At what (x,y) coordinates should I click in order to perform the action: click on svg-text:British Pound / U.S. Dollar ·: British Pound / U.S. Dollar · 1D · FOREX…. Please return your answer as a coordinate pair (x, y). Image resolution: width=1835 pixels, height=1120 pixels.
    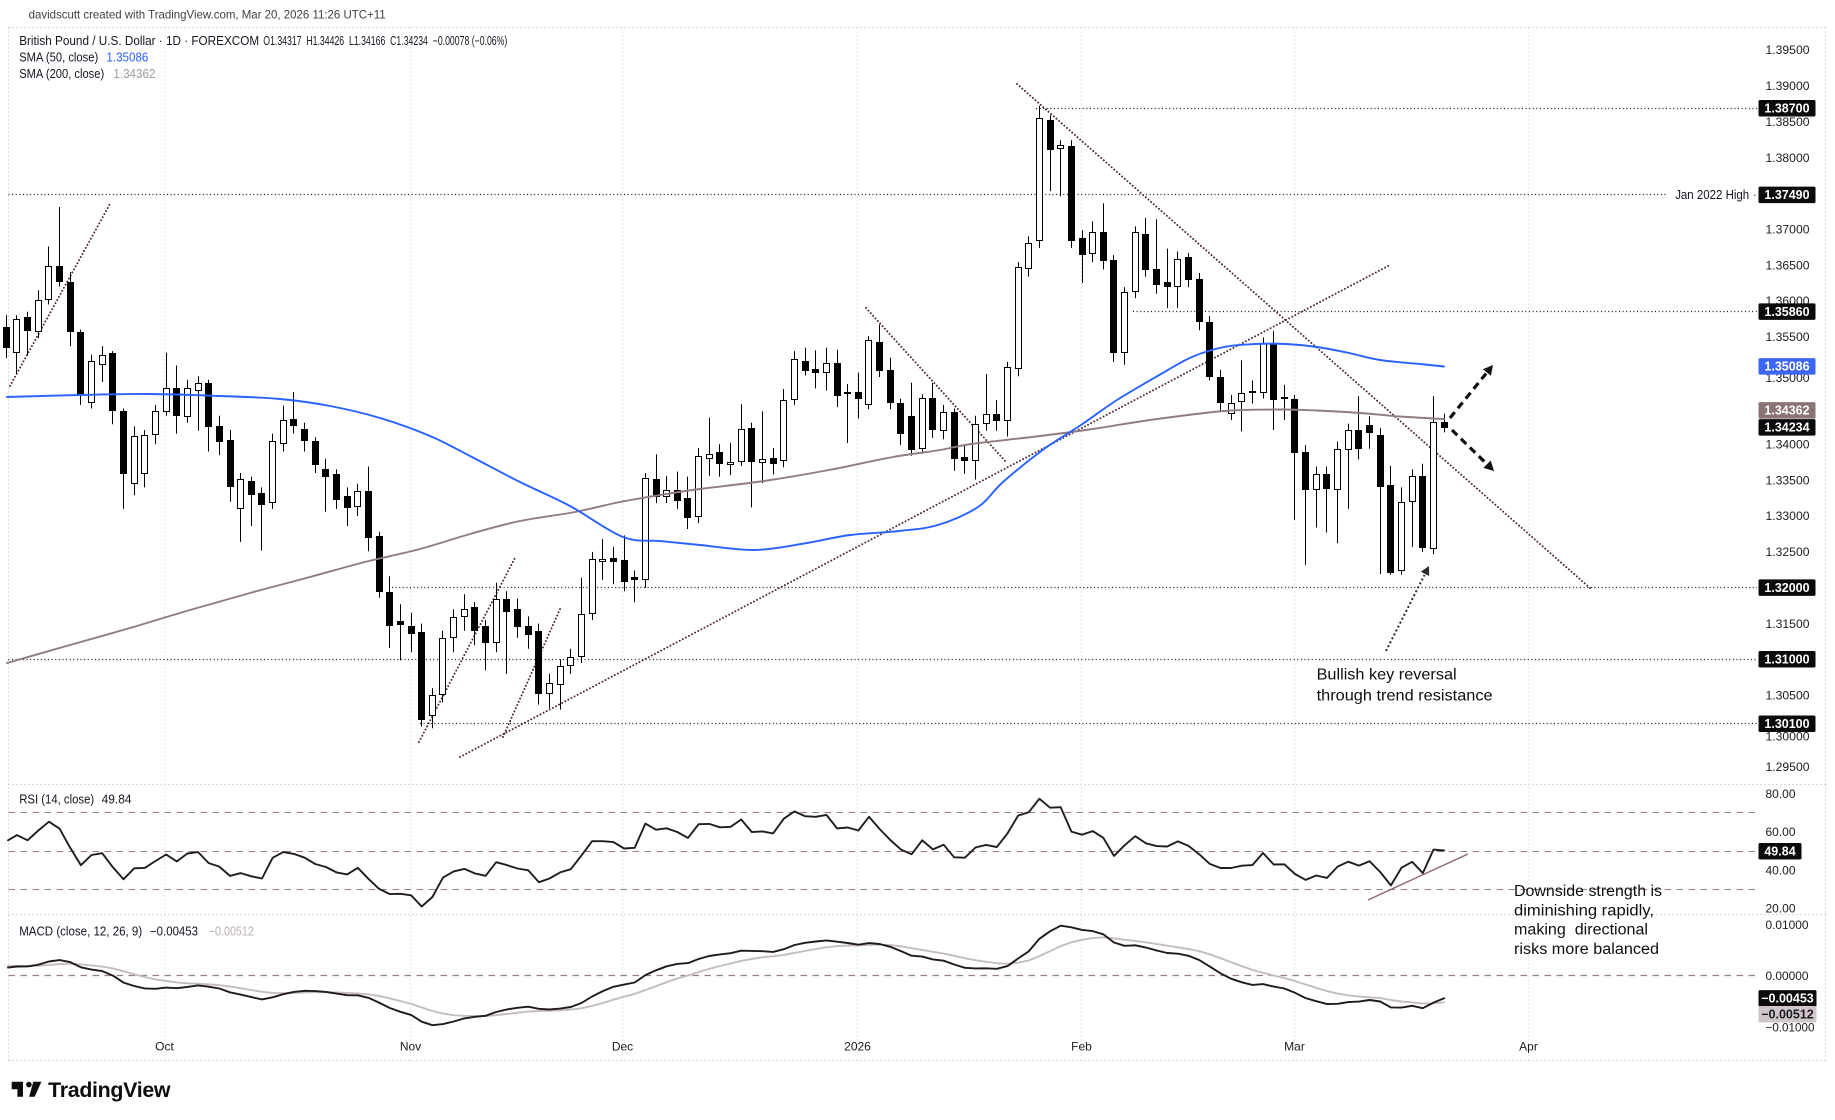
    Looking at the image, I should click on (139, 41).